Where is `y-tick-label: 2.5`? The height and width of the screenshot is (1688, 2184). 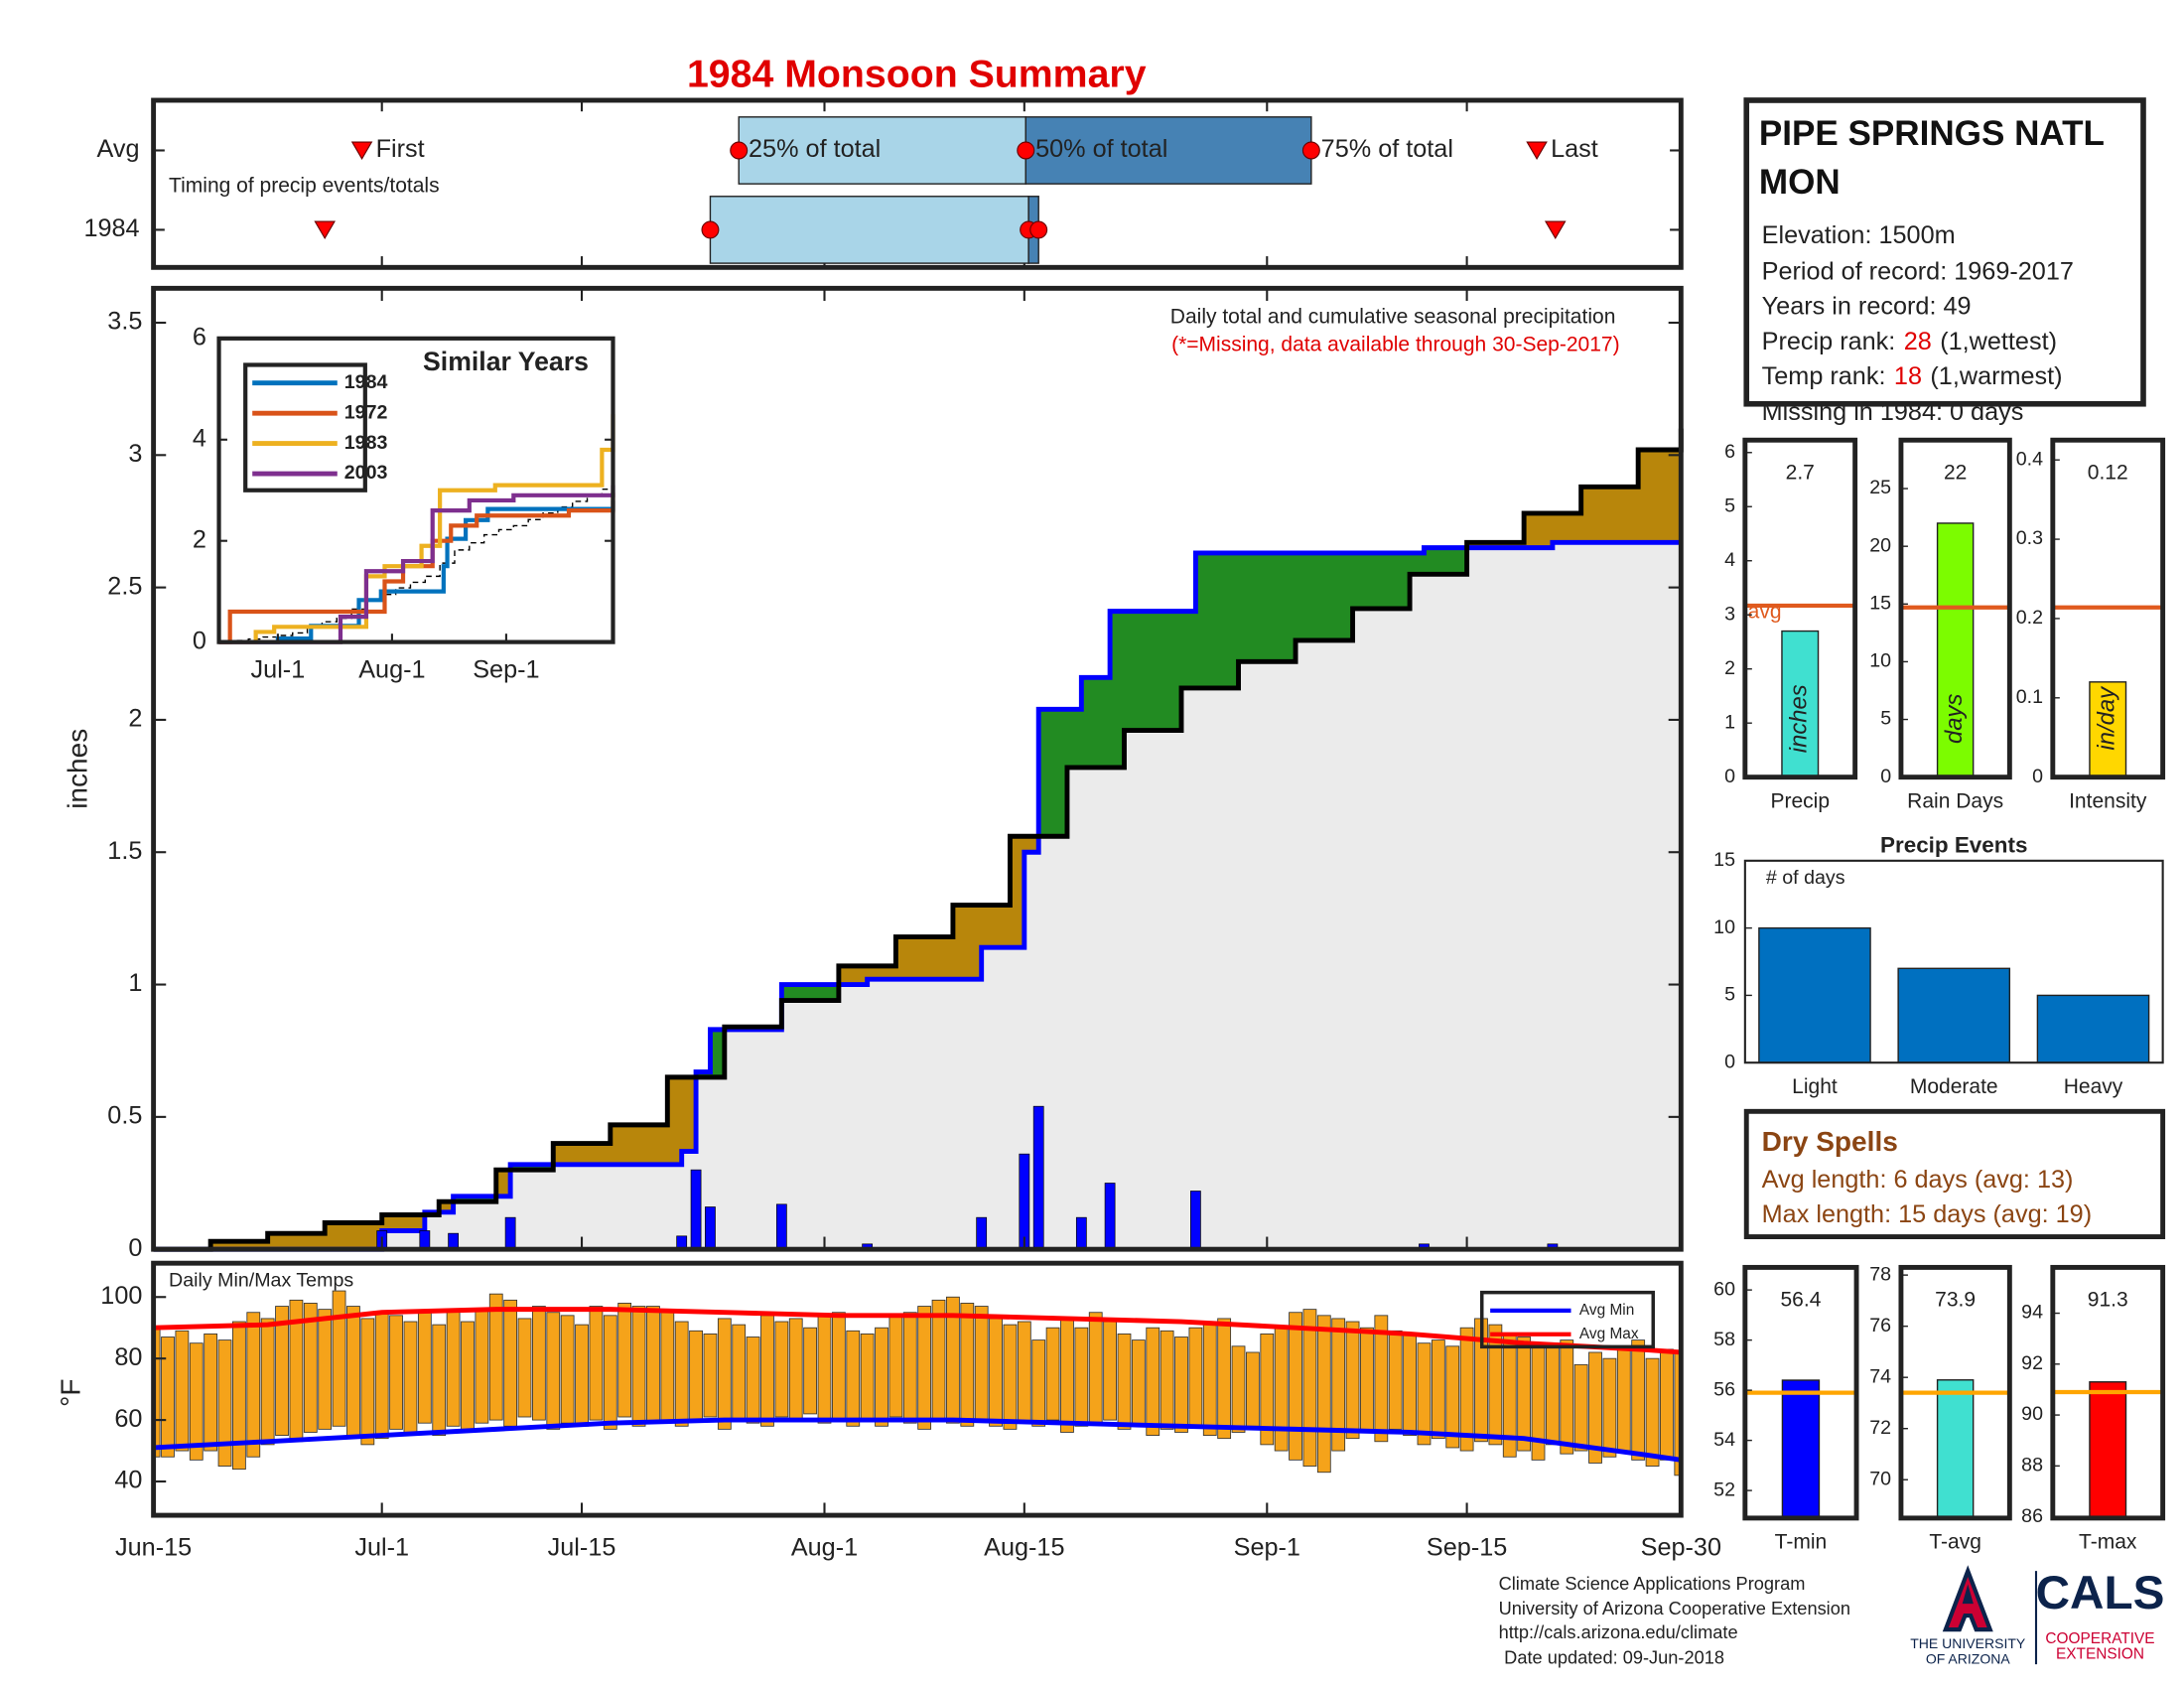
y-tick-label: 2.5 is located at coordinates (124, 586).